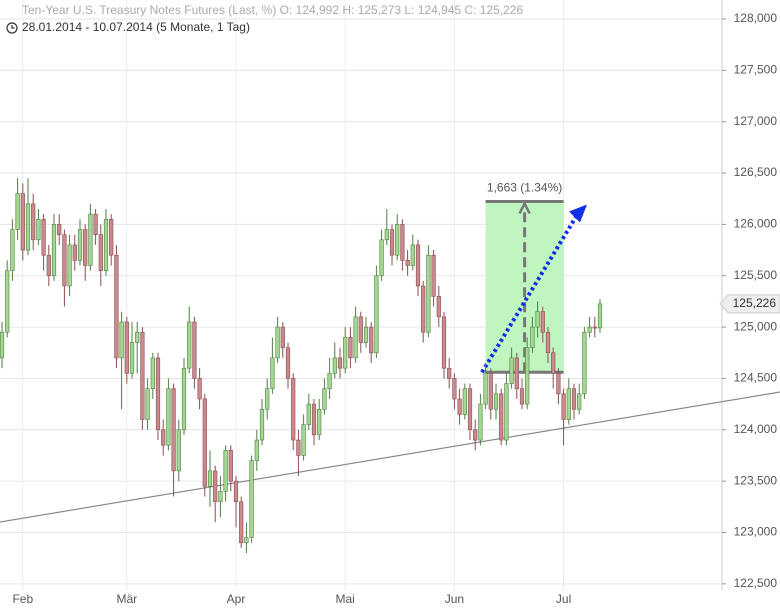 Image resolution: width=780 pixels, height=611 pixels. What do you see at coordinates (126, 599) in the screenshot?
I see `x-tick-label: Mär` at bounding box center [126, 599].